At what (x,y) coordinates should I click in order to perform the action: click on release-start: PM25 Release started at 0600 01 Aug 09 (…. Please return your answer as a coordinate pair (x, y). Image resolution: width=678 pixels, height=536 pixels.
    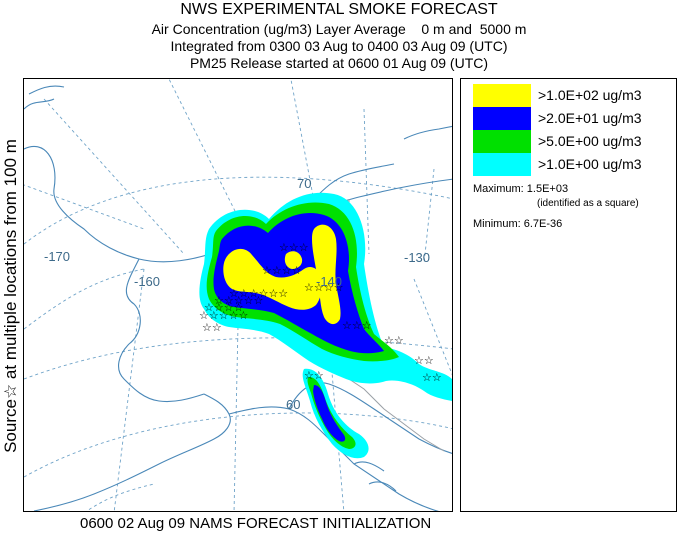
    Looking at the image, I should click on (339, 63).